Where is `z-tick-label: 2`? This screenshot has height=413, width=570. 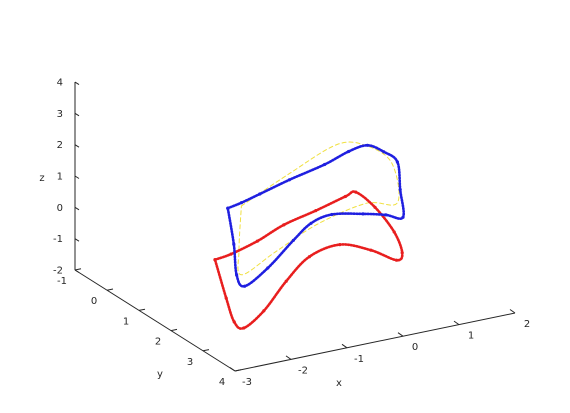
z-tick-label: 2 is located at coordinates (60, 145).